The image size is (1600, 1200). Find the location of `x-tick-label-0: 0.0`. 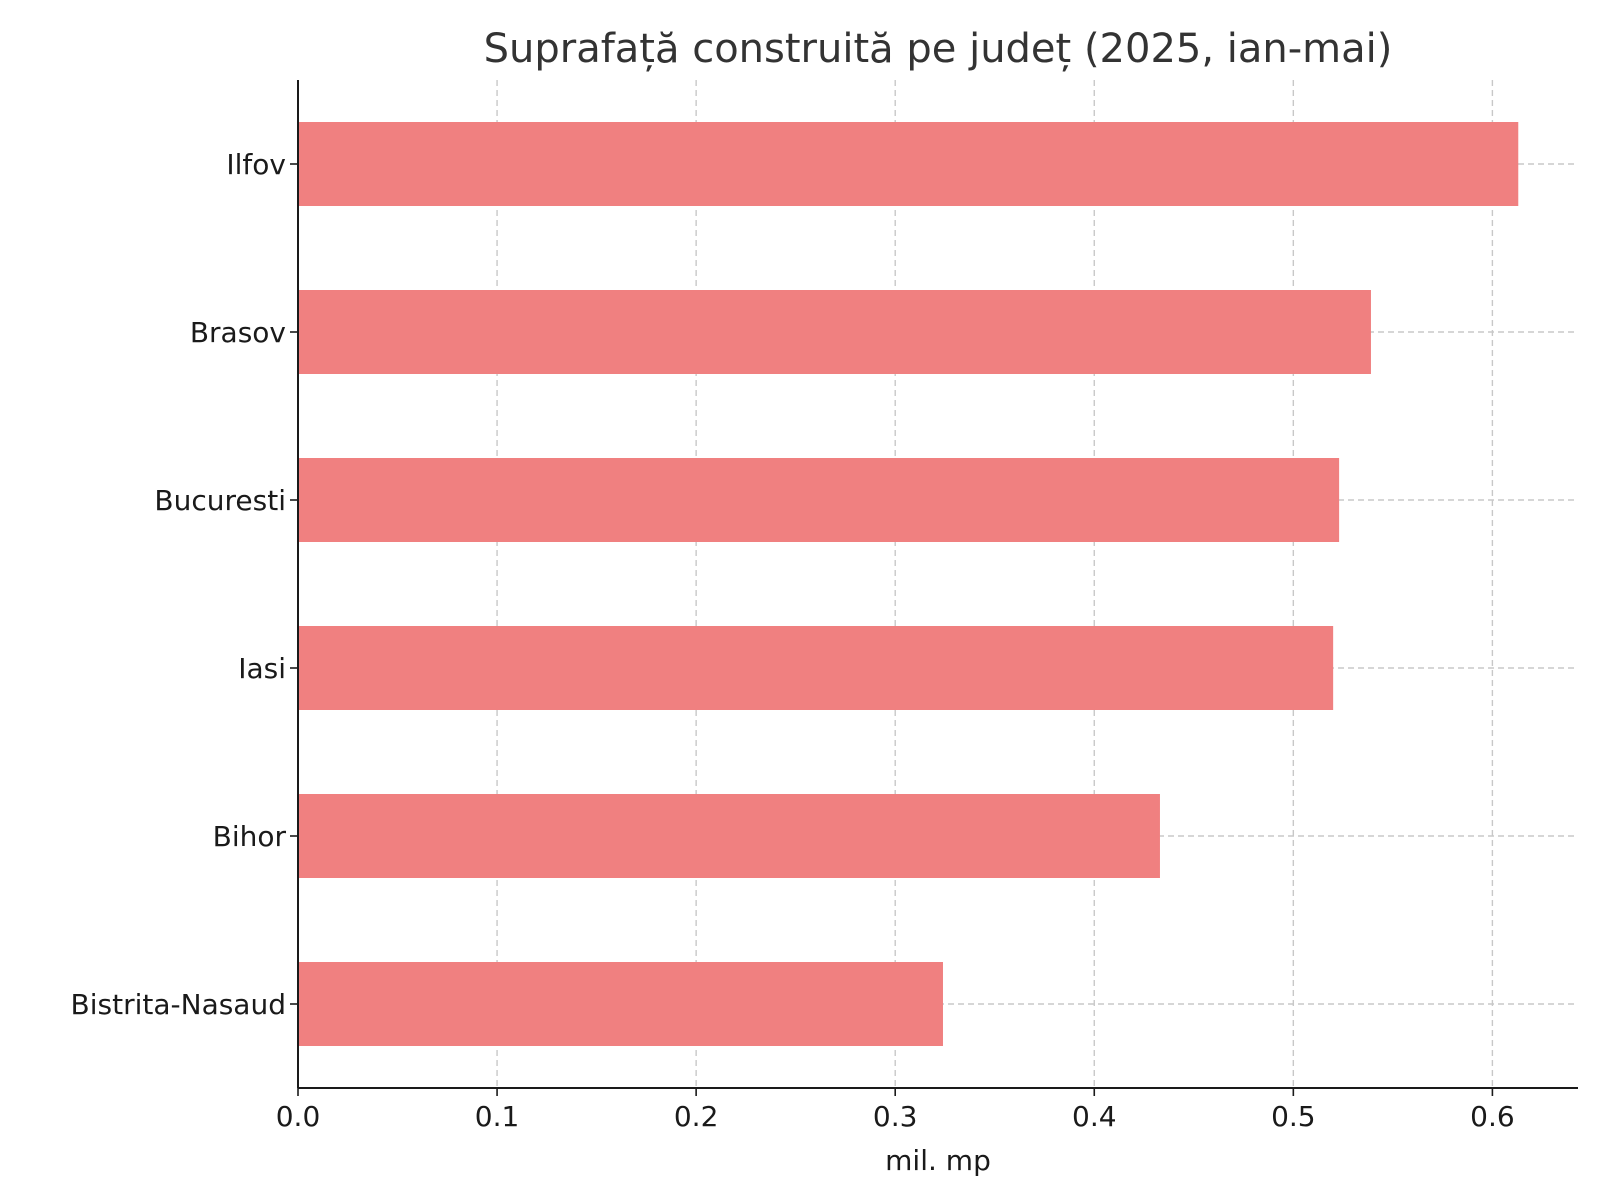

x-tick-label-0: 0.0 is located at coordinates (298, 1116).